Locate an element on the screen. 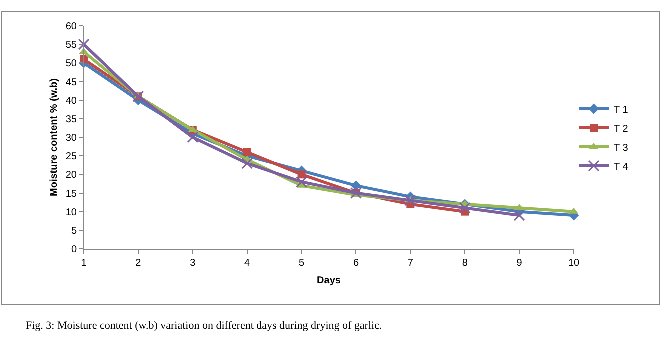  x-tick-label: 4 is located at coordinates (247, 263).